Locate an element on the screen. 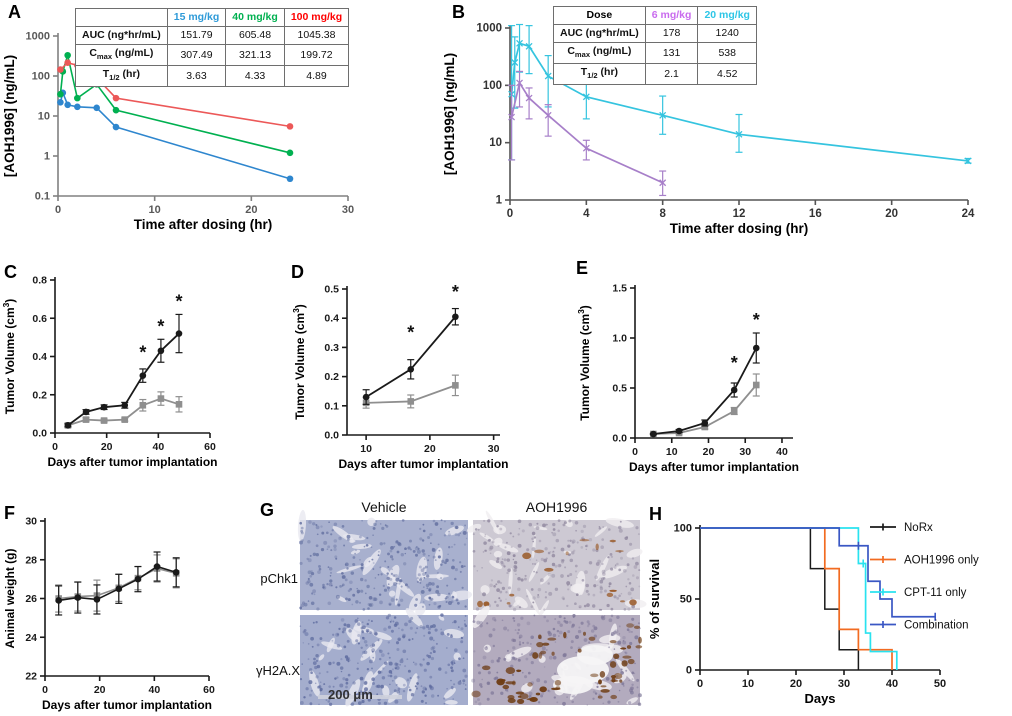 The width and height of the screenshot is (1012, 716). table-header-cell is located at coordinates (121, 17).